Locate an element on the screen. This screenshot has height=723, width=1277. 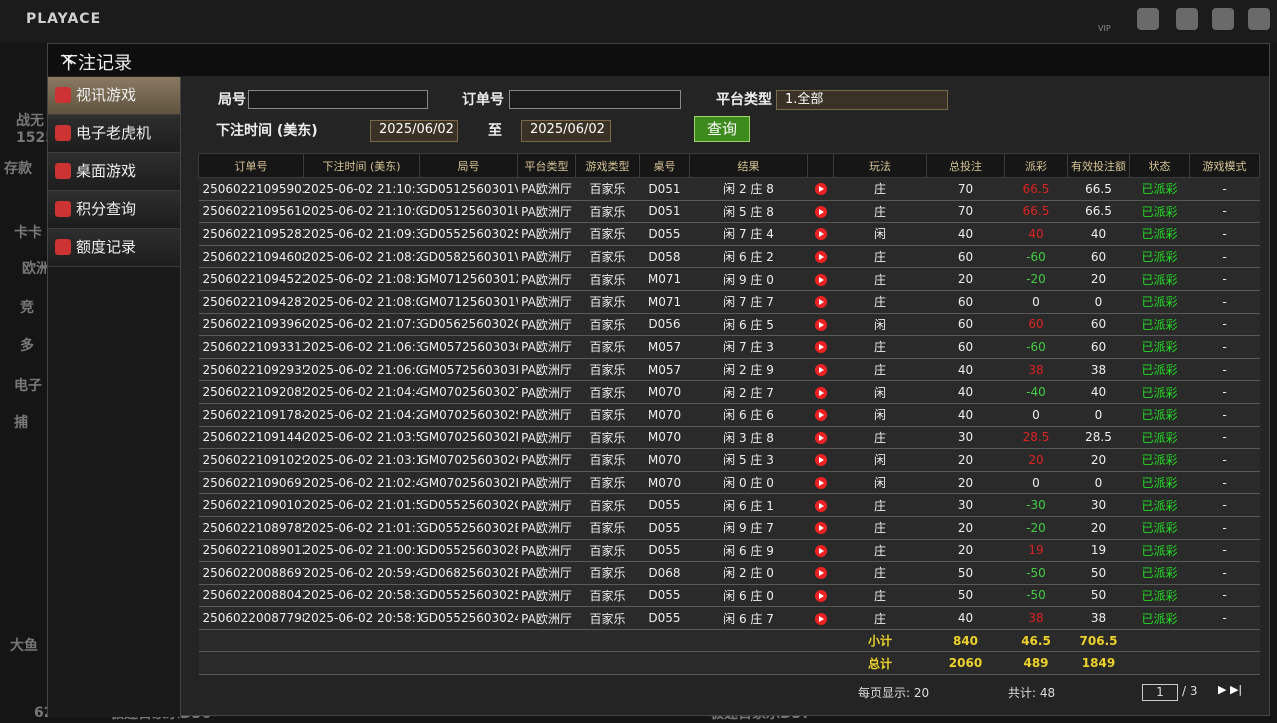
cell: GD0512560301V is located at coordinates (468, 189).